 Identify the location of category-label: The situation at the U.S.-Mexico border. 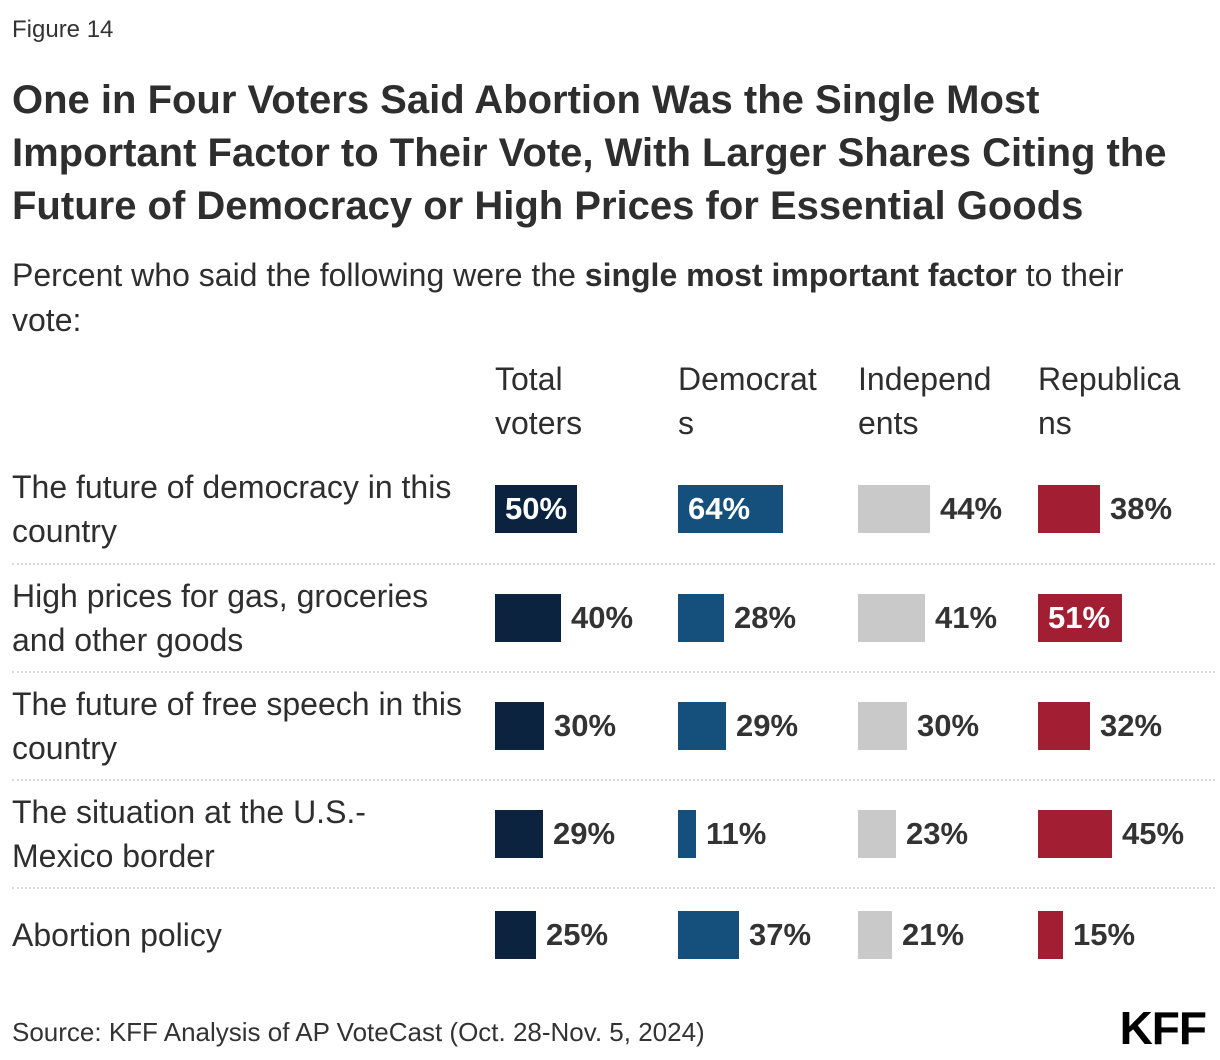
(189, 834).